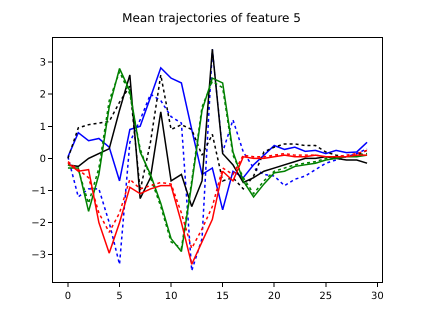 The width and height of the screenshot is (423, 317). I want to click on x-tick-label: 25, so click(325, 296).